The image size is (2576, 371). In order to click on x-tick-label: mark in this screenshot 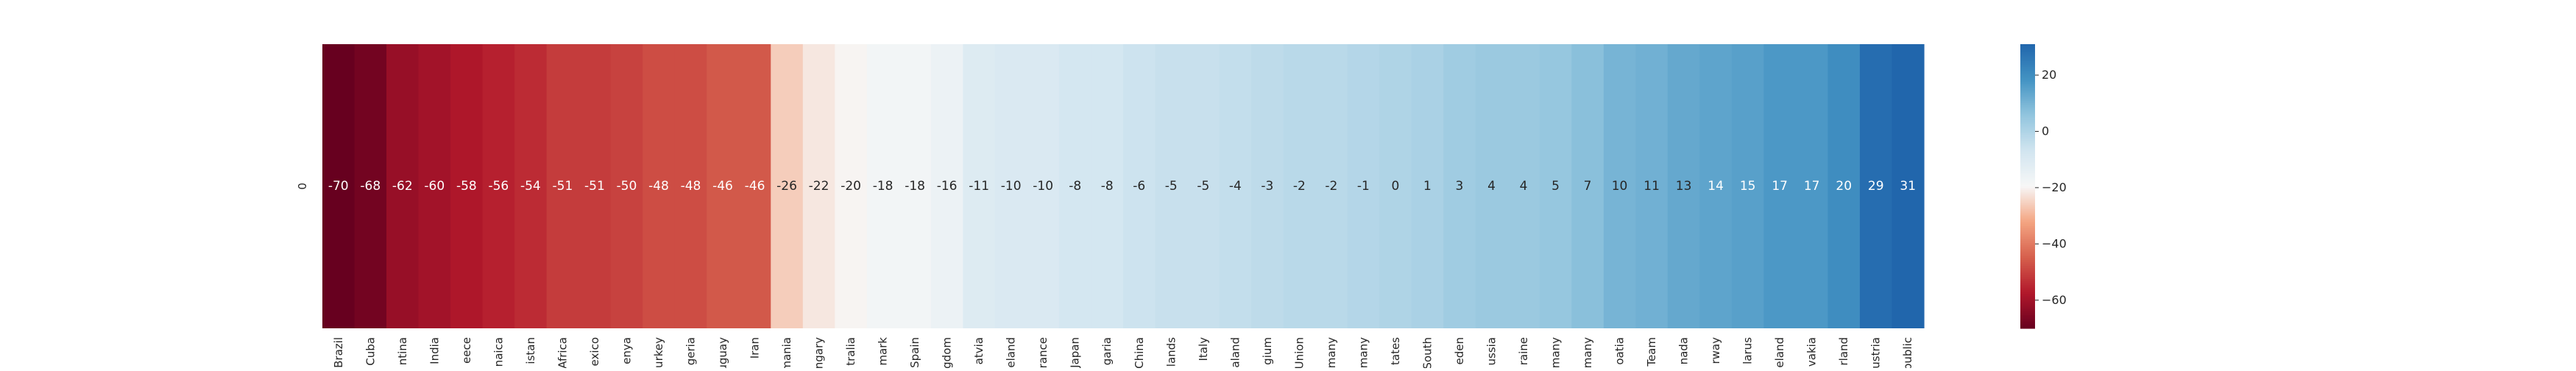, I will do `click(883, 351)`.